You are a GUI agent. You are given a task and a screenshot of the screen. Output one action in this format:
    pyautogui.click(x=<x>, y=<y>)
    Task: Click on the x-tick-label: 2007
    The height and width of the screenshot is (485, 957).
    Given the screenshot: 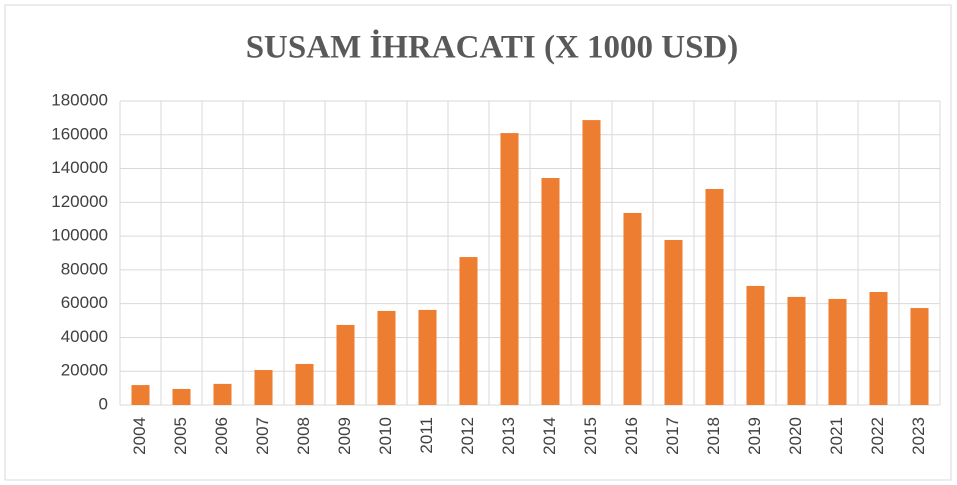 What is the action you would take?
    pyautogui.click(x=262, y=436)
    